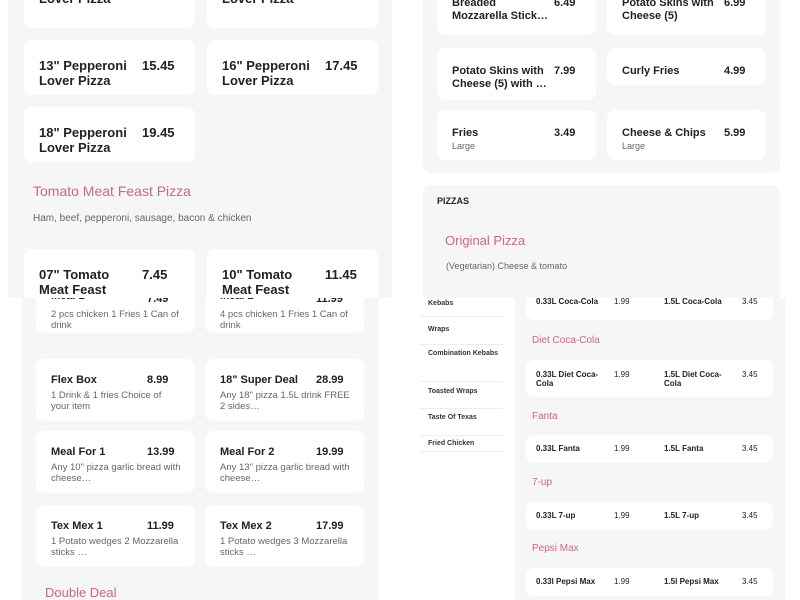 The height and width of the screenshot is (600, 800). I want to click on item-name: 07" Tomato Meat Feast Pizza, so click(74, 282).